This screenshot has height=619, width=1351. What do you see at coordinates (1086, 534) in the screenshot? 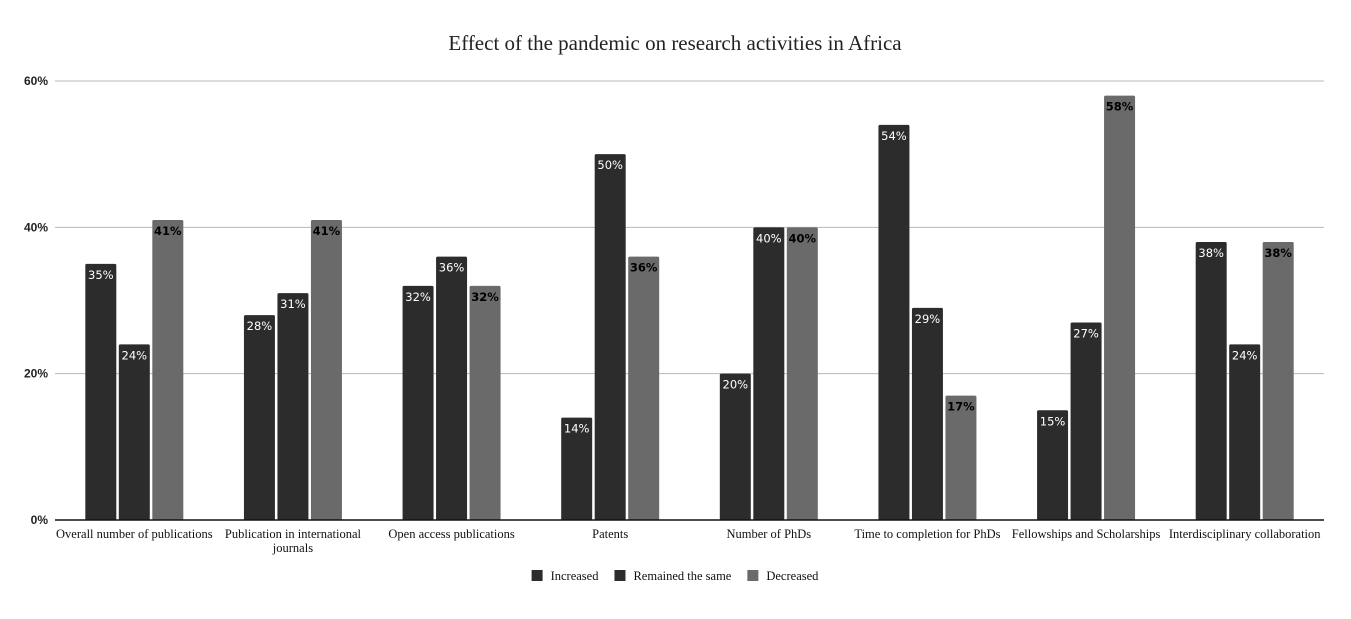
I see `x-category-label: Fellowships and Scholarships` at bounding box center [1086, 534].